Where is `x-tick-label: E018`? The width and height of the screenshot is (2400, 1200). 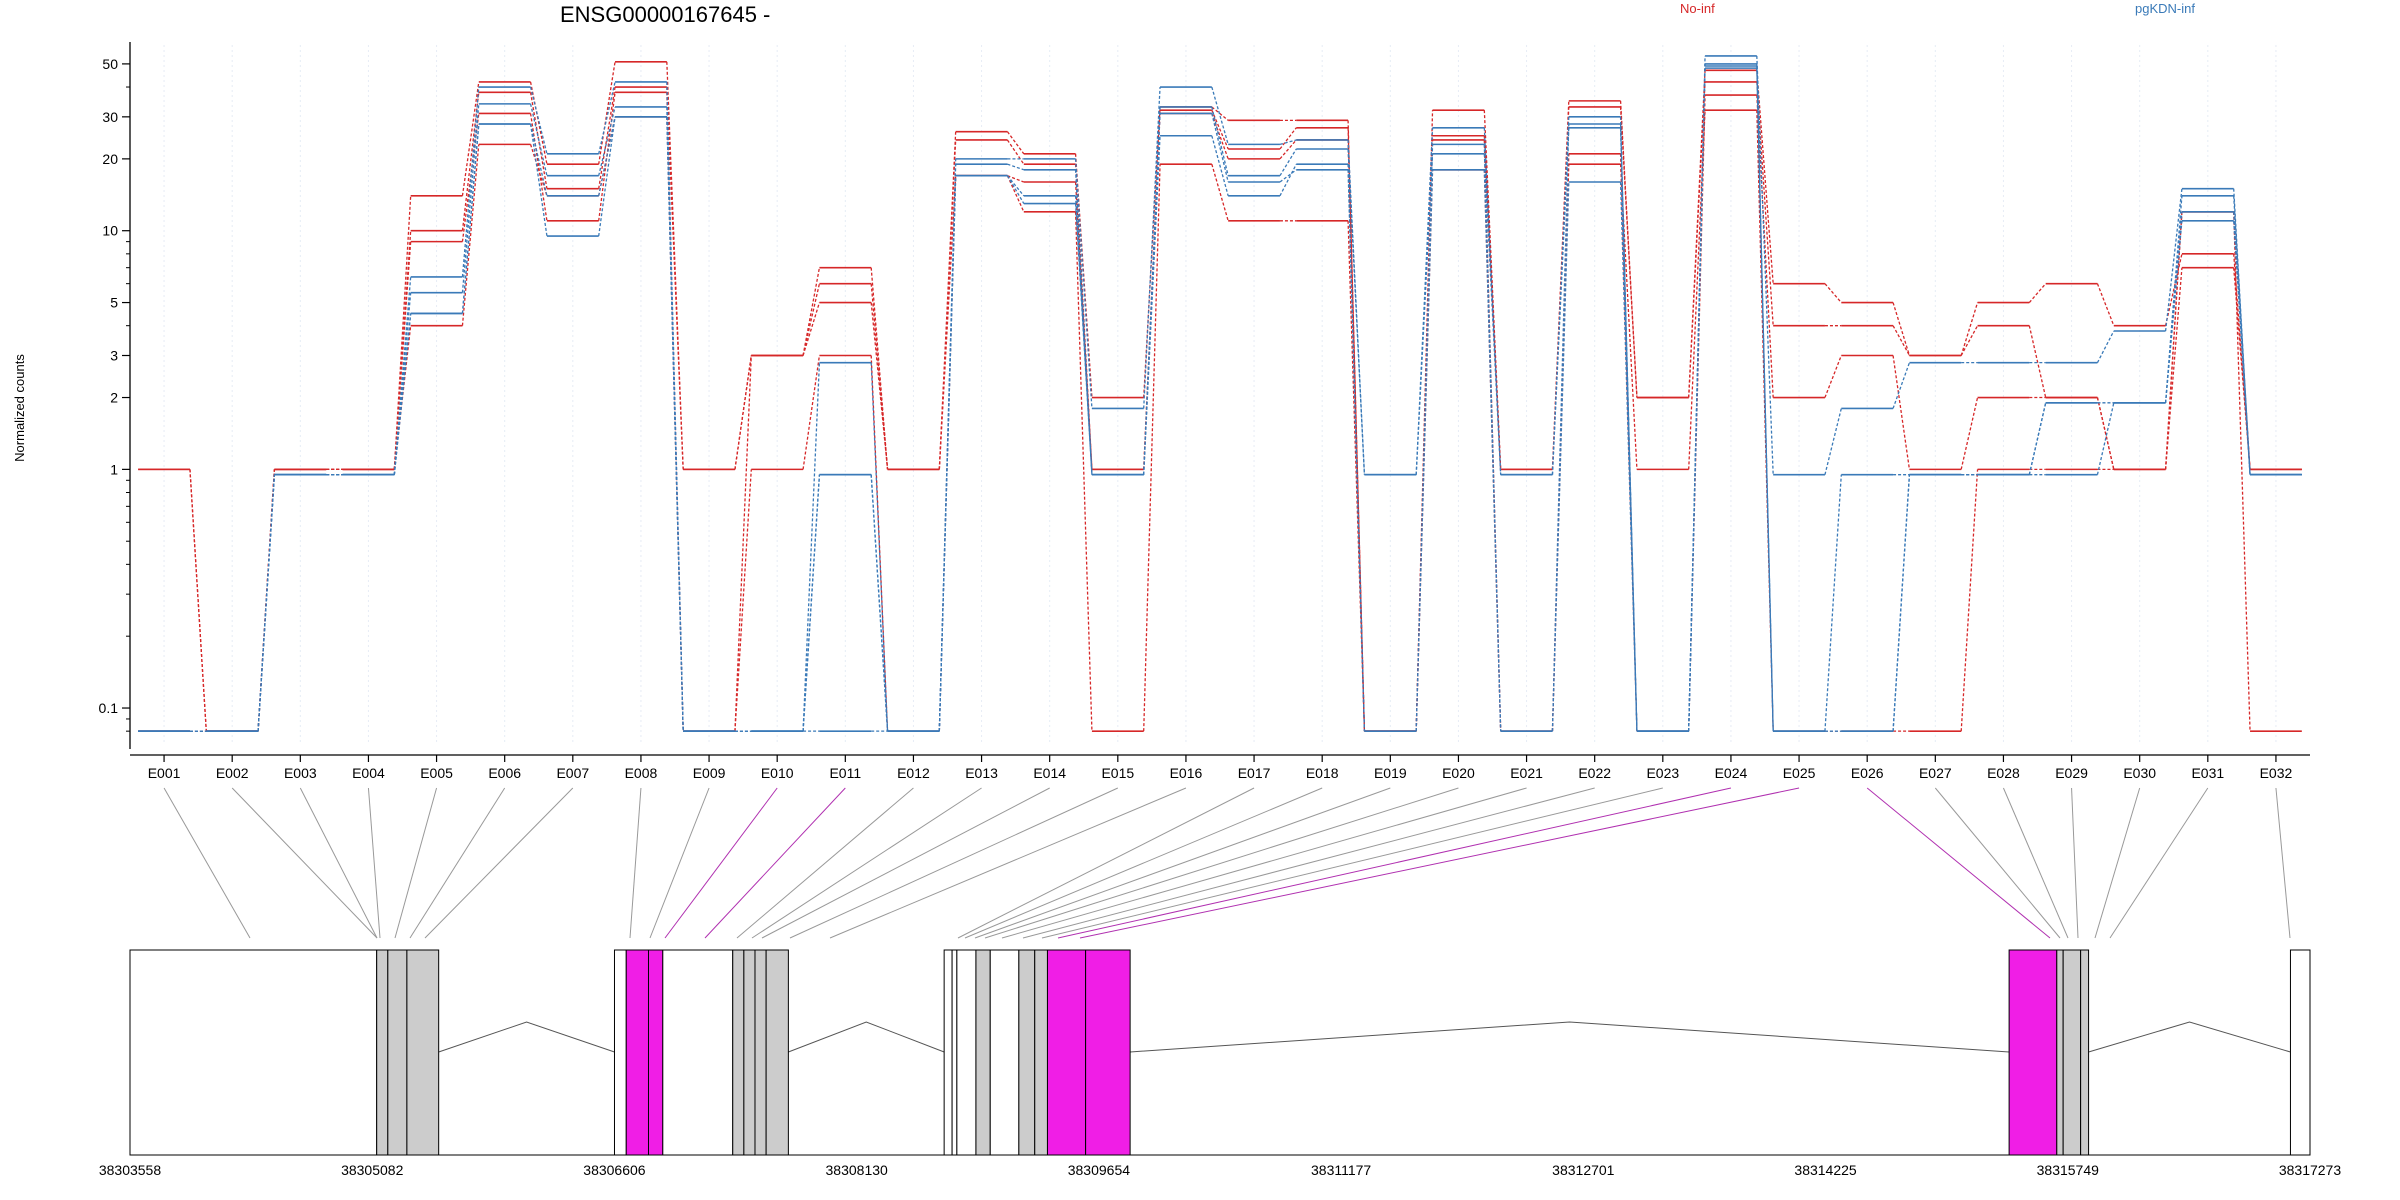 x-tick-label: E018 is located at coordinates (1322, 773).